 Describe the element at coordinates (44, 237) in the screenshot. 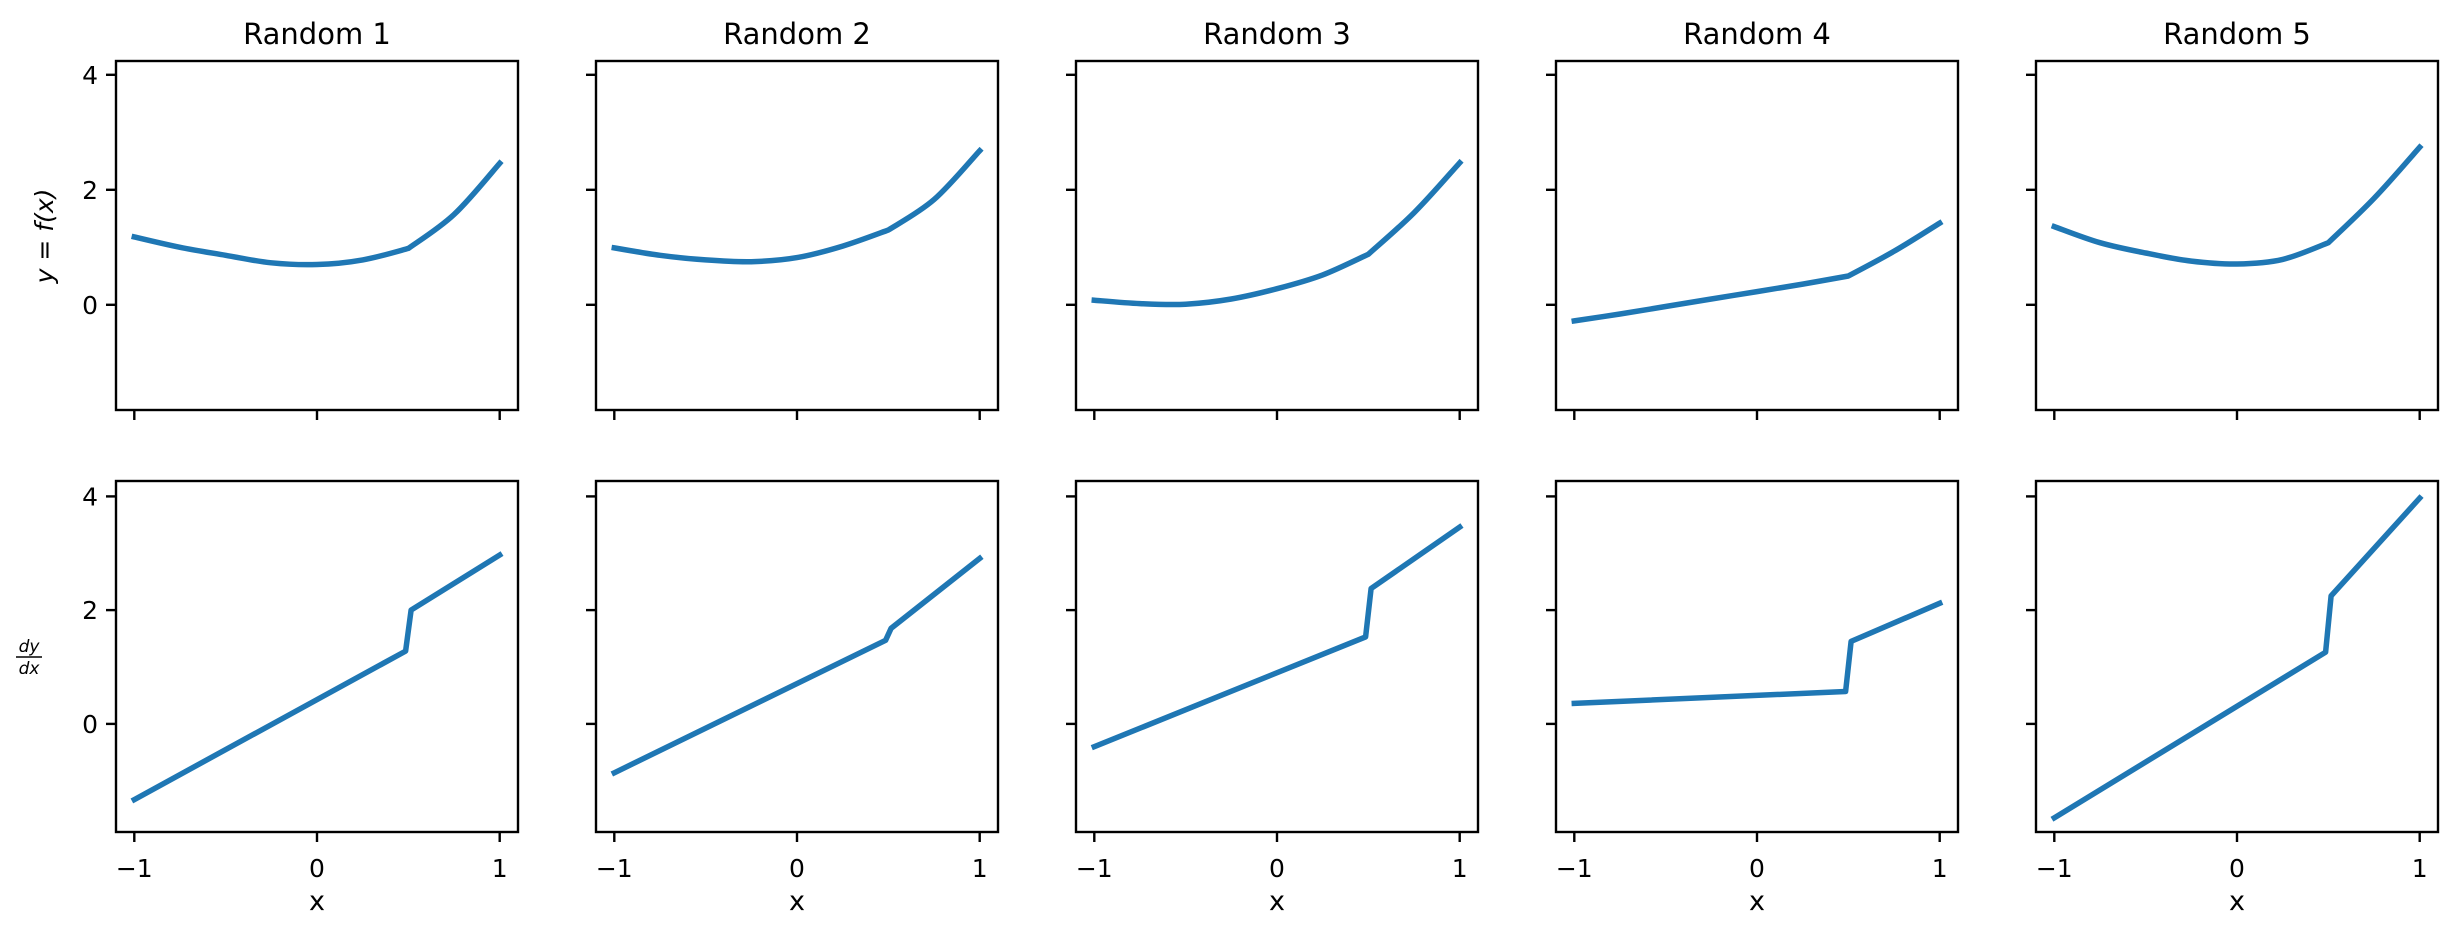

I see `y-axis-label-top-row: y = f(x)` at that location.